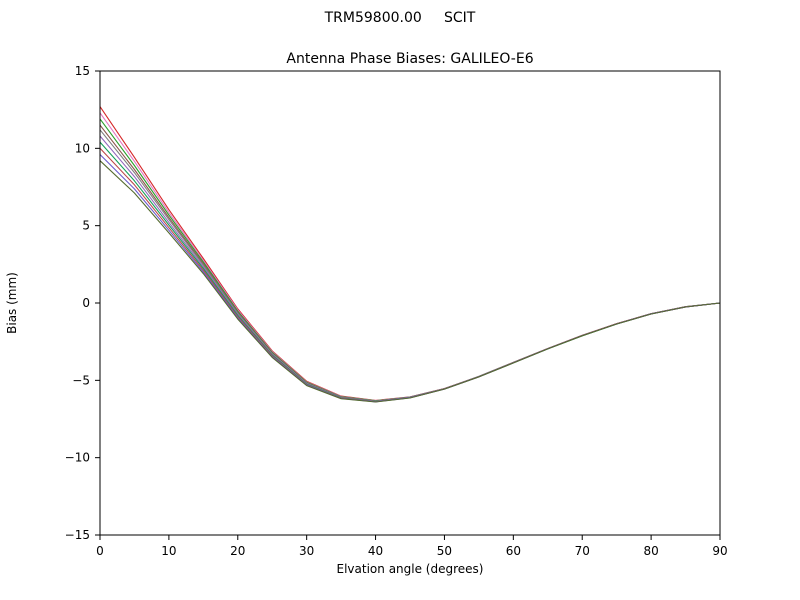  What do you see at coordinates (444, 551) in the screenshot?
I see `x-tick-label: 50` at bounding box center [444, 551].